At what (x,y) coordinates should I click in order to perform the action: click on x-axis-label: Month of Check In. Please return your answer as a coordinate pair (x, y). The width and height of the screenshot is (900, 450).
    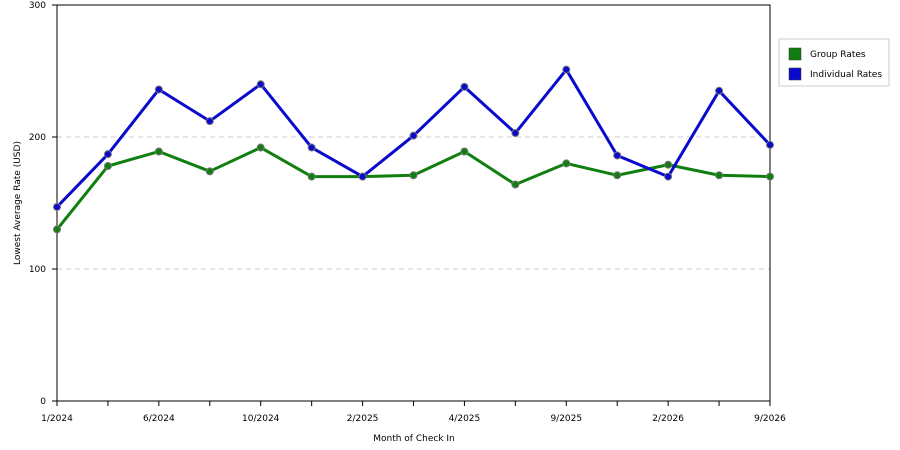
    Looking at the image, I should click on (414, 439).